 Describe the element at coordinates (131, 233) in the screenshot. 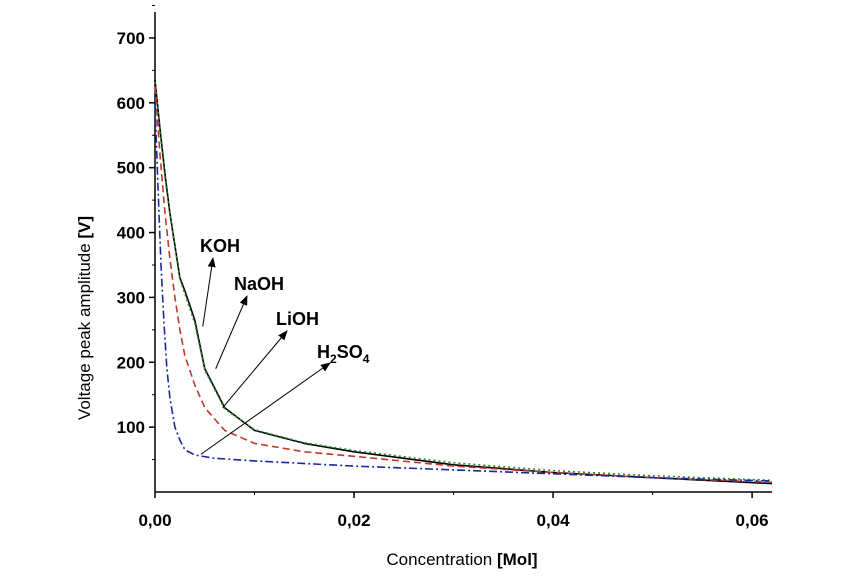

I see `y-tick-label: 400` at that location.